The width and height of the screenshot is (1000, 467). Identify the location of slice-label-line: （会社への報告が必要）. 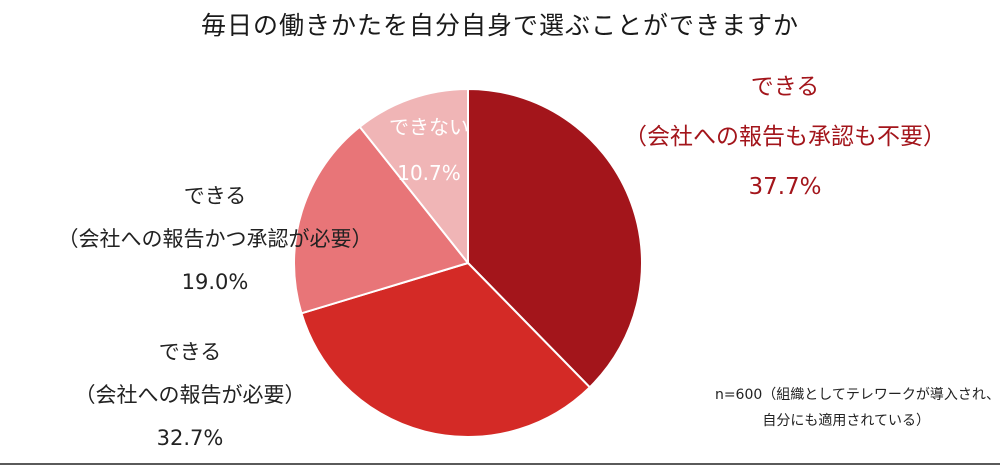
(190, 395).